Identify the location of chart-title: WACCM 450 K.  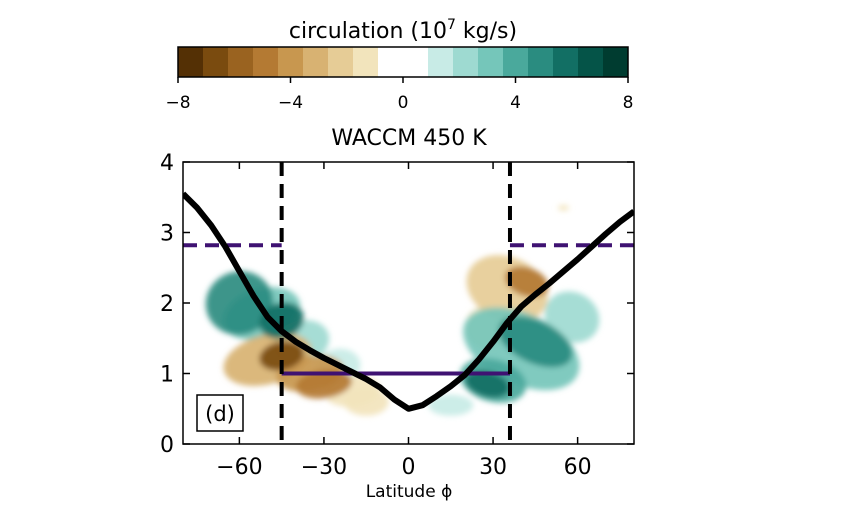
(409, 138).